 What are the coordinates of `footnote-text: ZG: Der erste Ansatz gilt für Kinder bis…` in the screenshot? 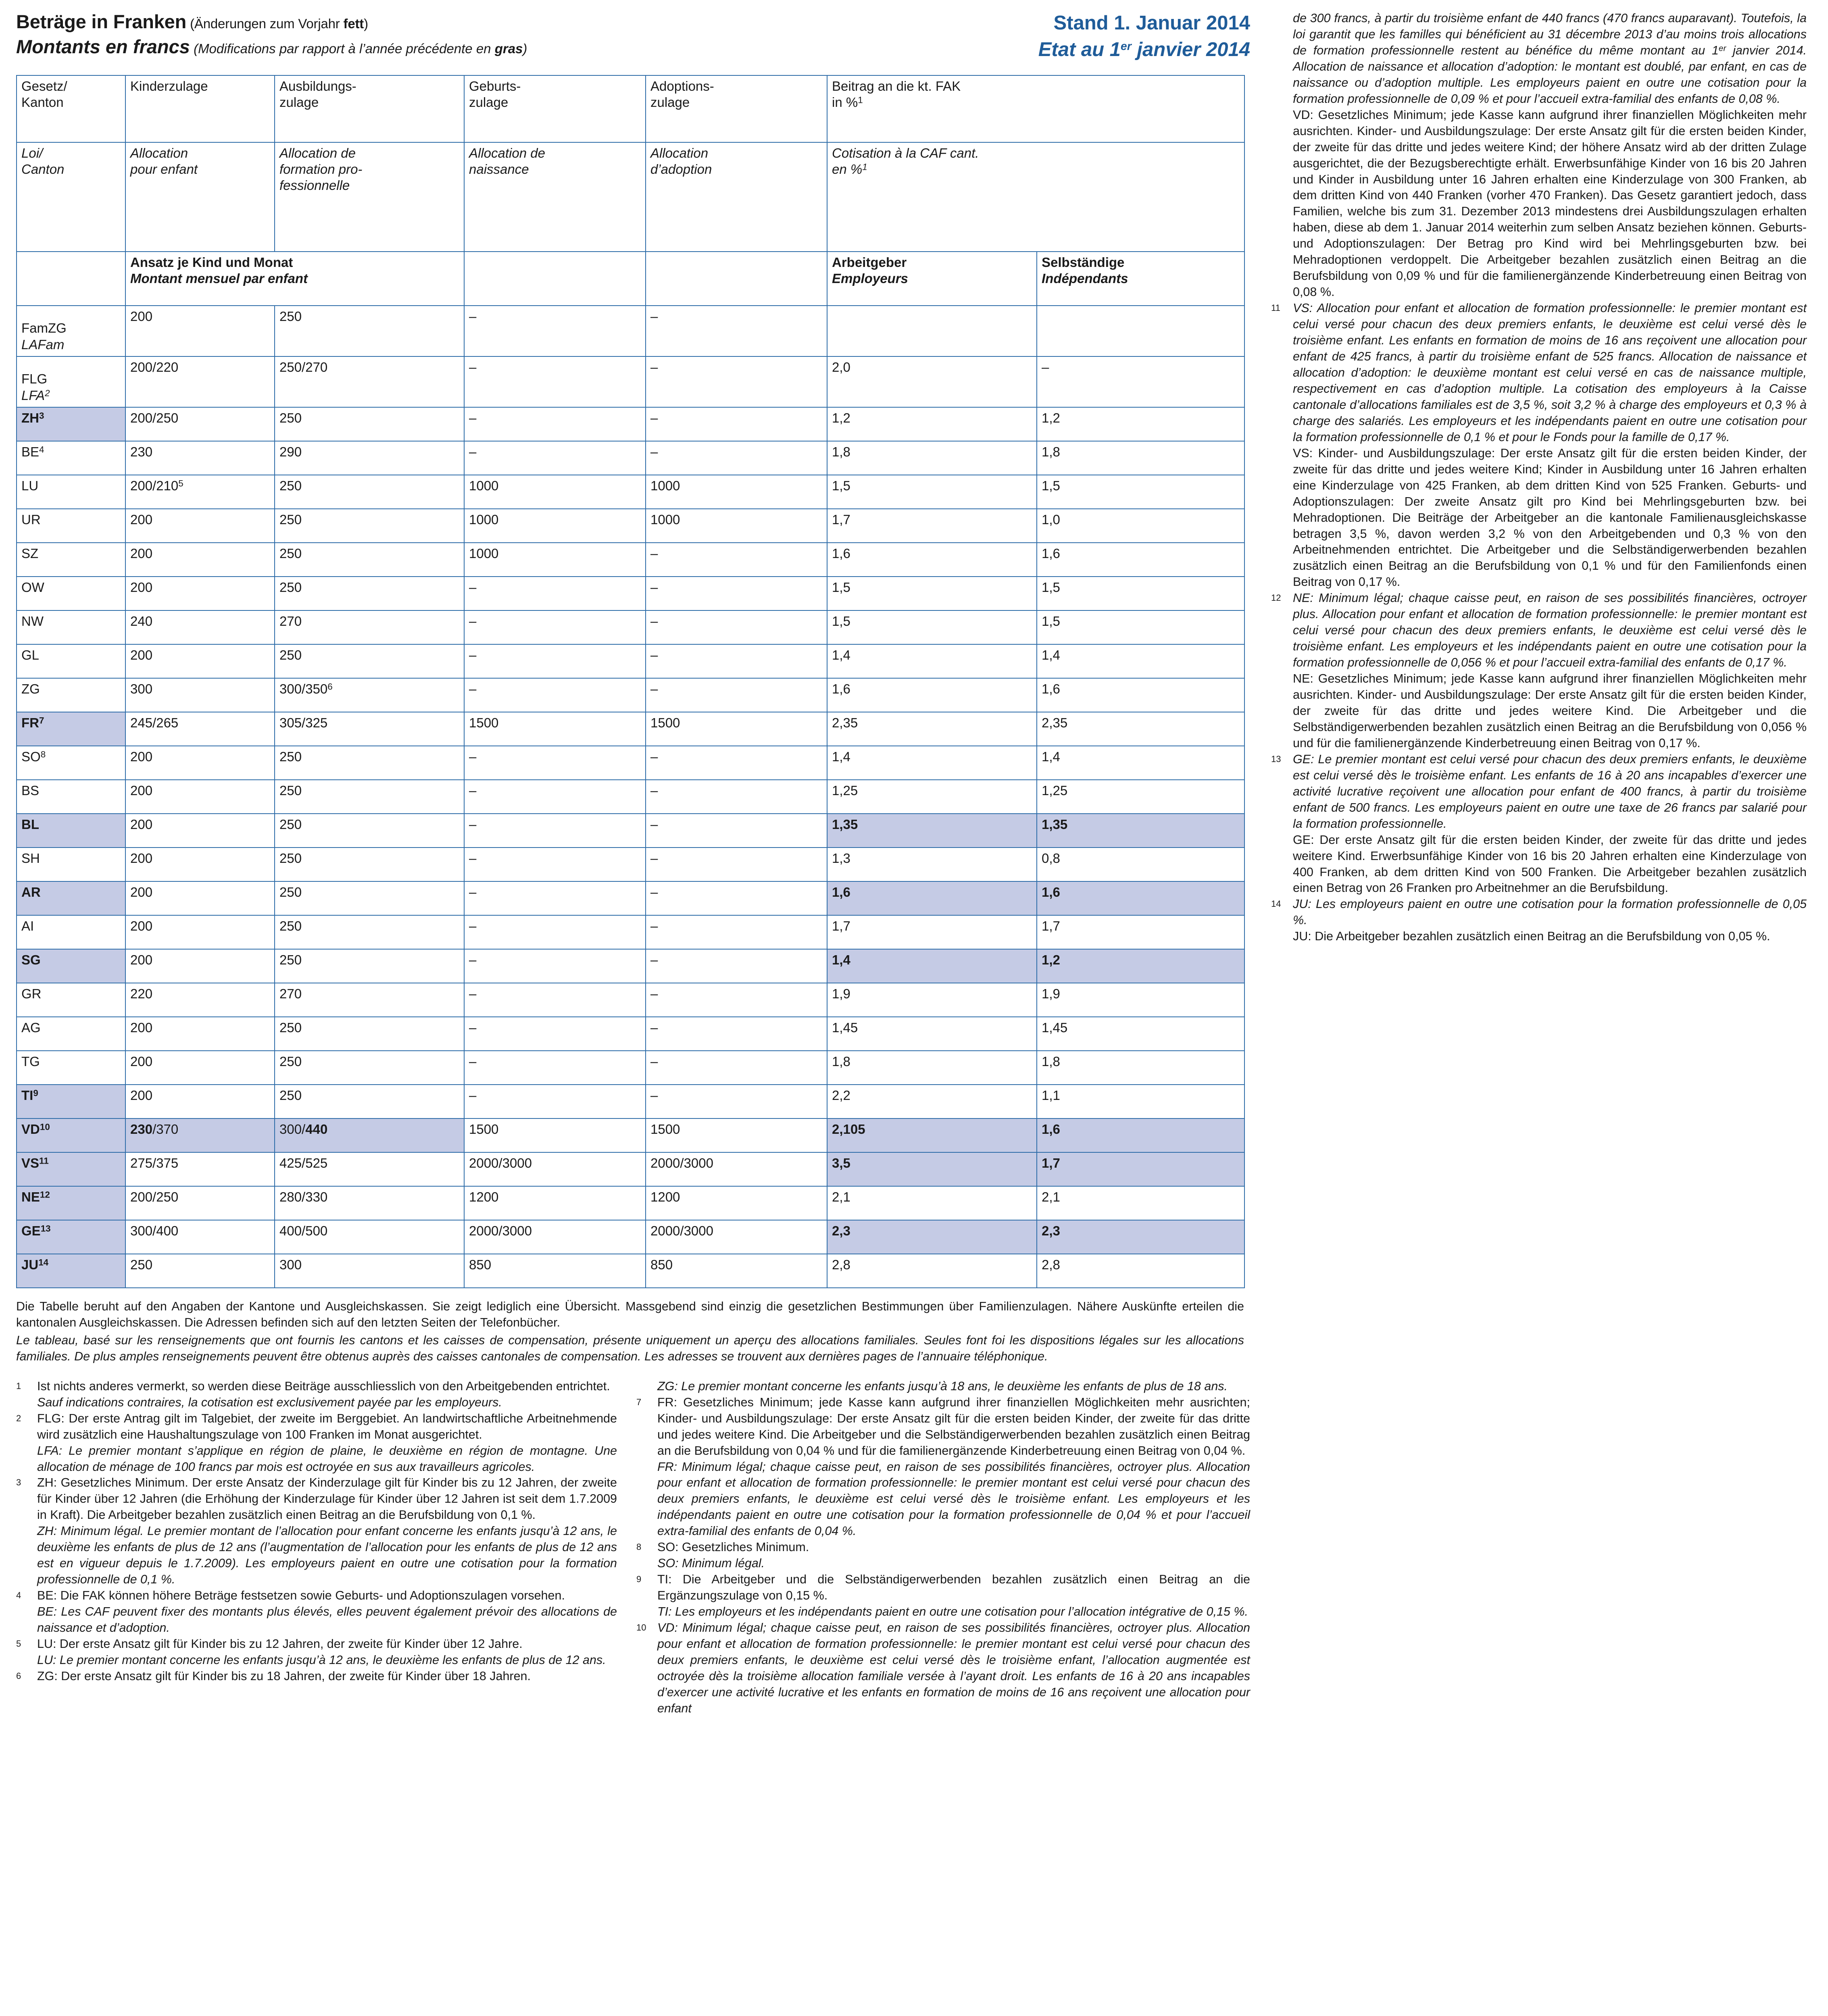 It's located at (327, 1676).